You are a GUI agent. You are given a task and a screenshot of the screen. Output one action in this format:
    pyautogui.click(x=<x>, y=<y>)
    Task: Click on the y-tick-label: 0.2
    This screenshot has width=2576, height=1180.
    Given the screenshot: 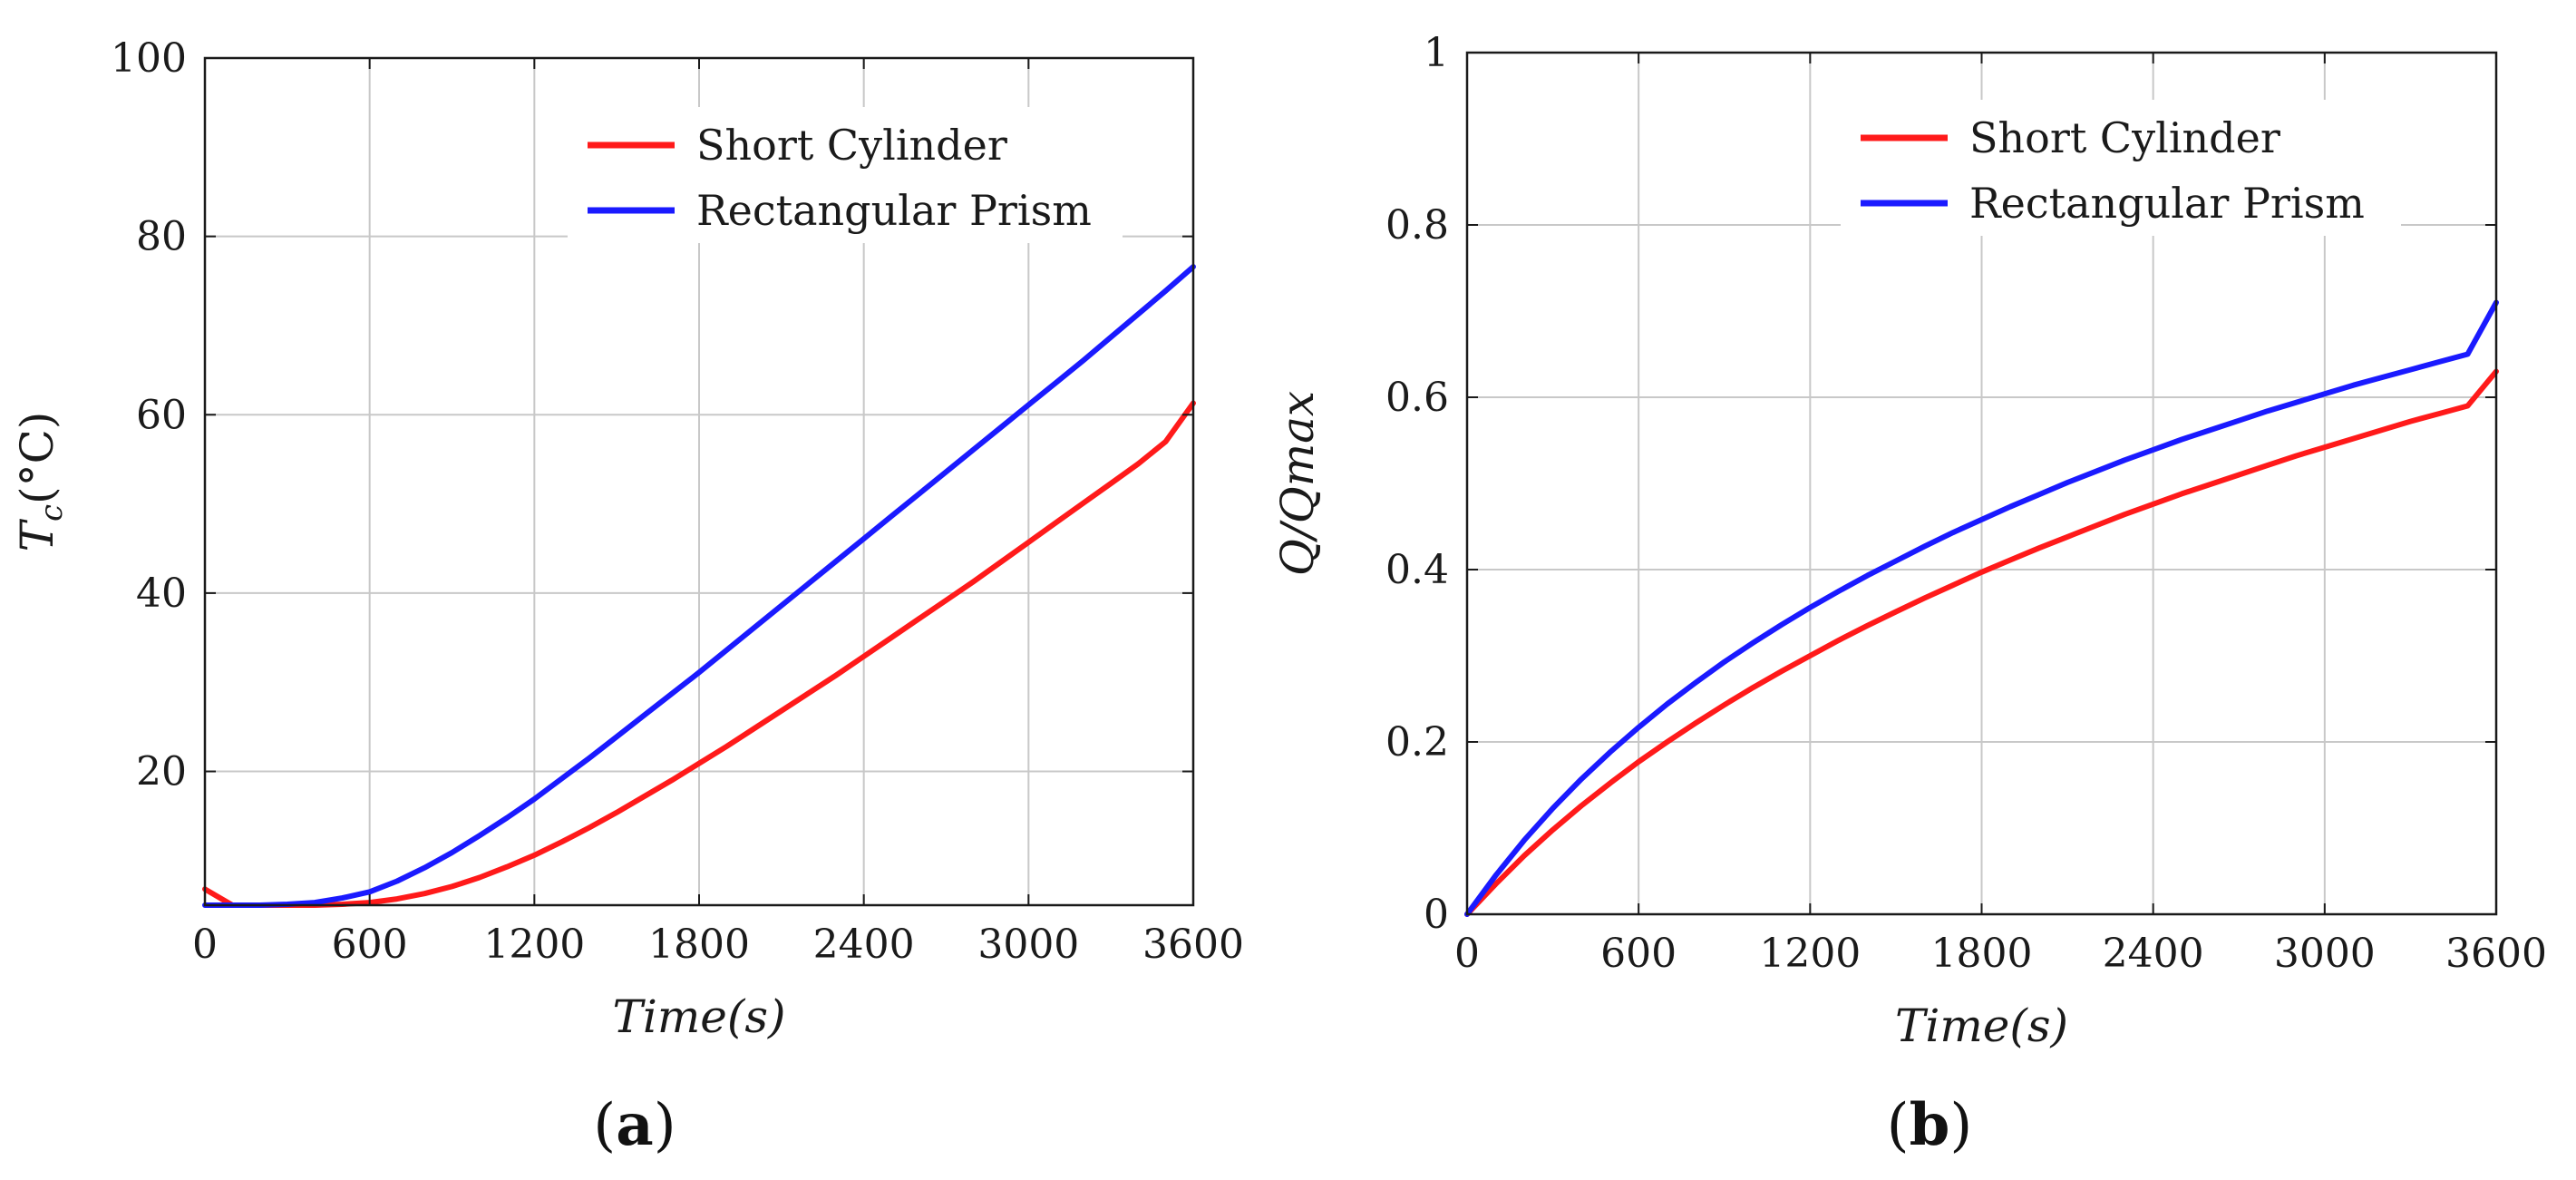 What is the action you would take?
    pyautogui.click(x=1417, y=742)
    